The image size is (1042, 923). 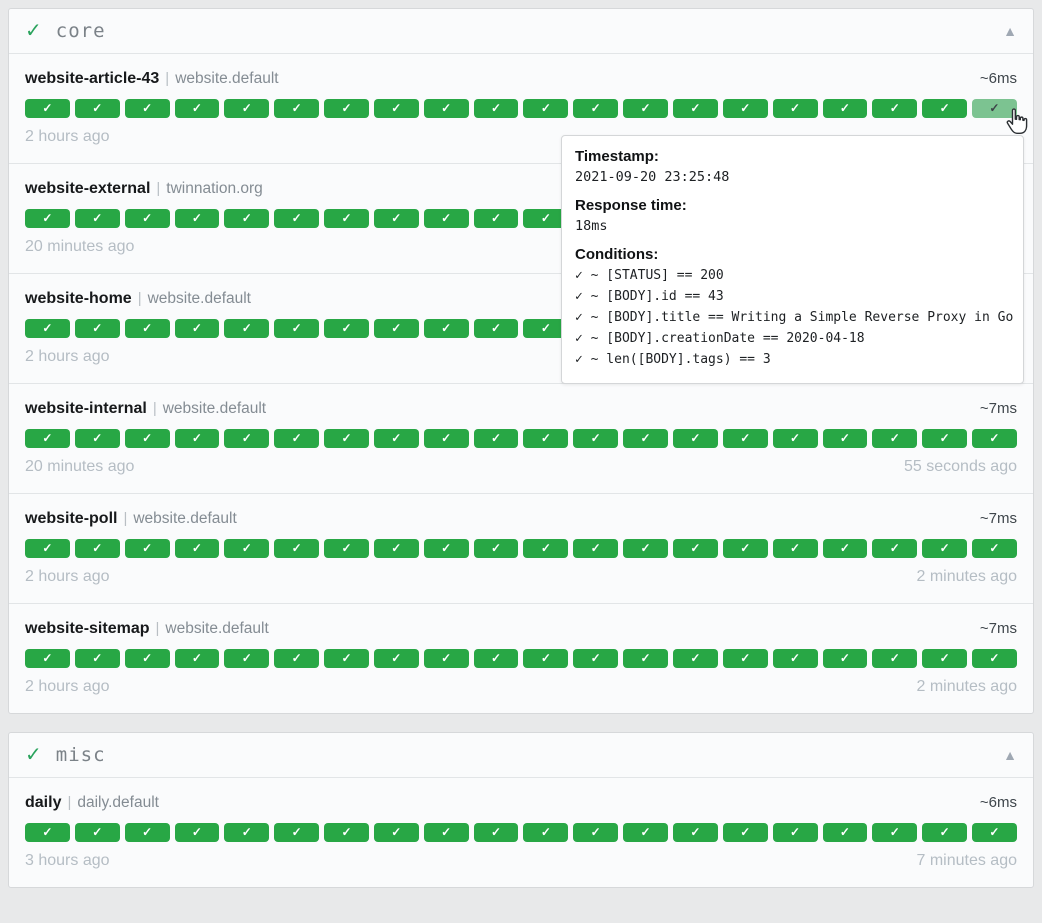 What do you see at coordinates (521, 31) in the screenshot?
I see `group-header: ✓ core ▲` at bounding box center [521, 31].